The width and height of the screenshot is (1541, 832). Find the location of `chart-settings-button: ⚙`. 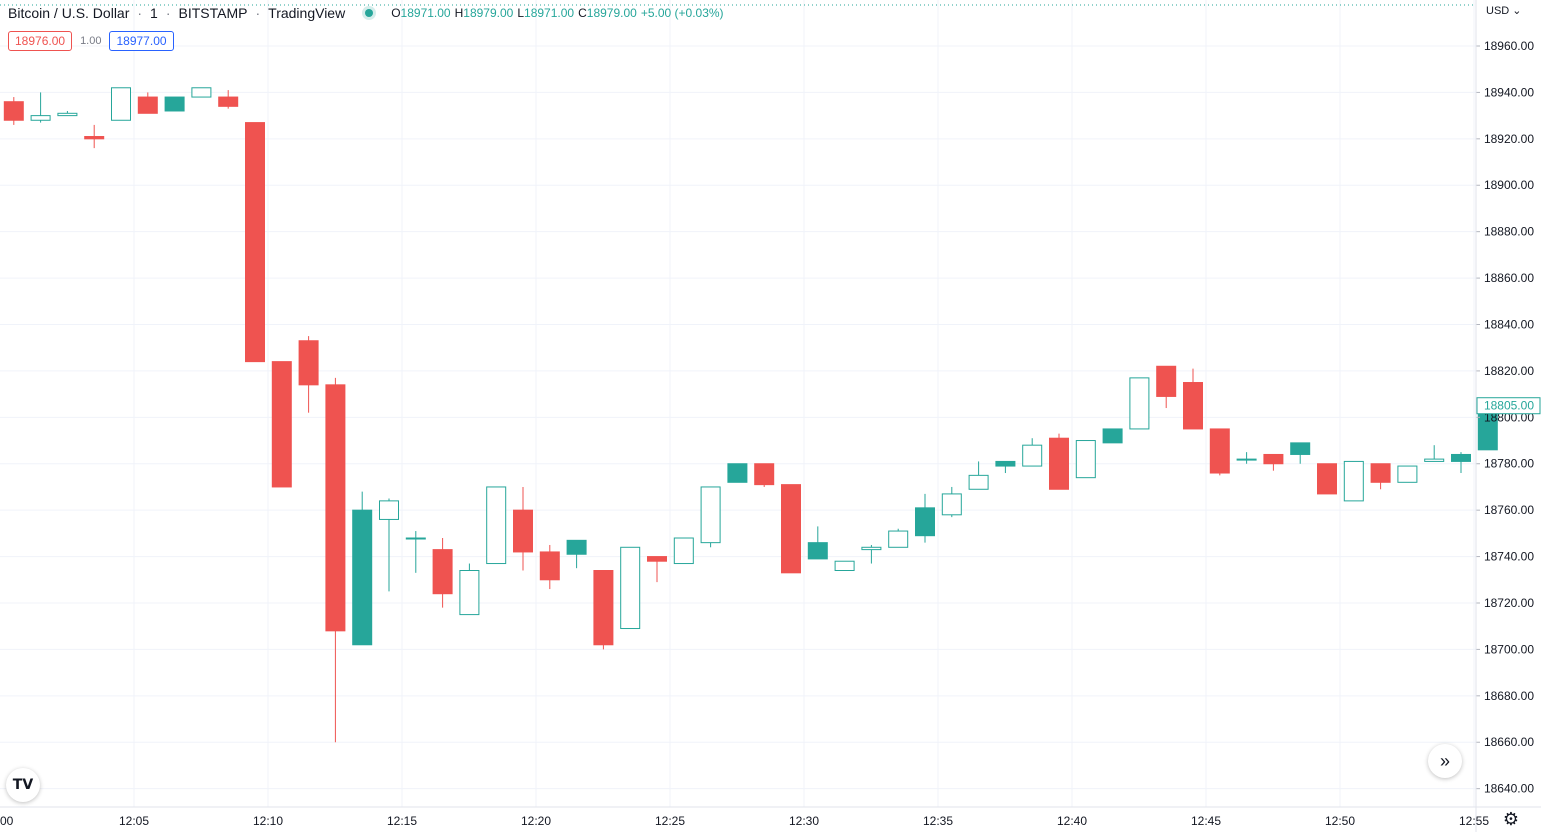

chart-settings-button: ⚙ is located at coordinates (1511, 819).